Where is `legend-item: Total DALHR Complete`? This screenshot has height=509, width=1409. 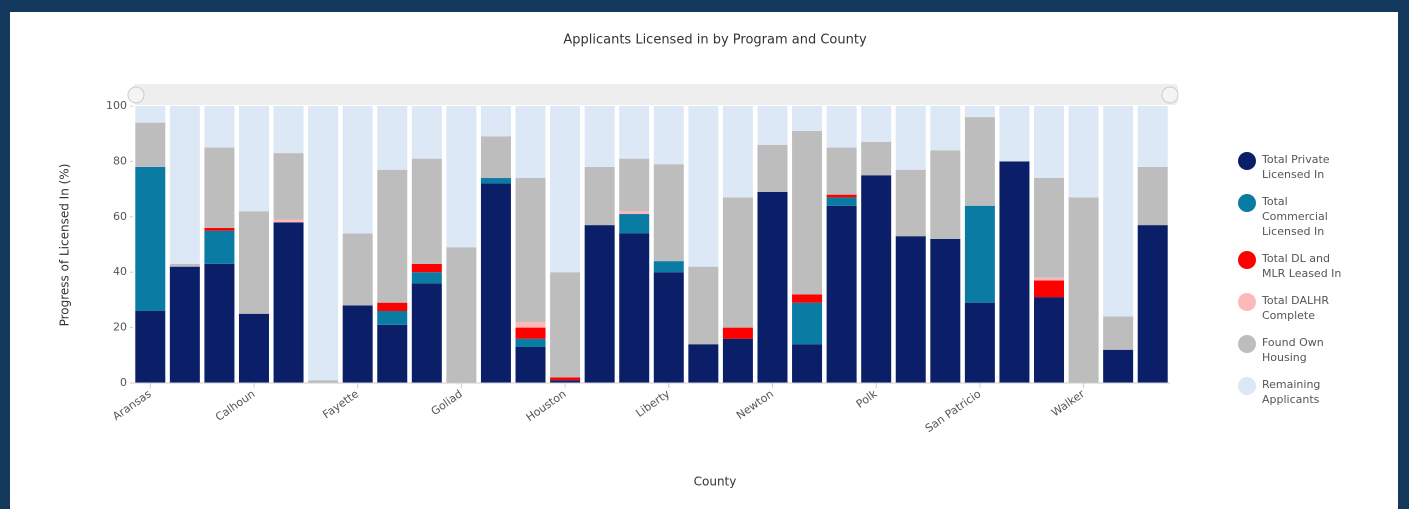
legend-item: Total DALHR Complete is located at coordinates (1313, 308).